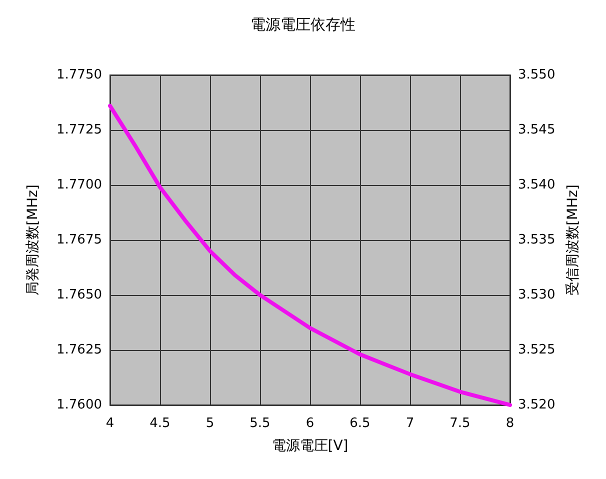 The width and height of the screenshot is (606, 479). Describe the element at coordinates (310, 446) in the screenshot. I see `x-axis-title: 電源電圧[V]` at that location.